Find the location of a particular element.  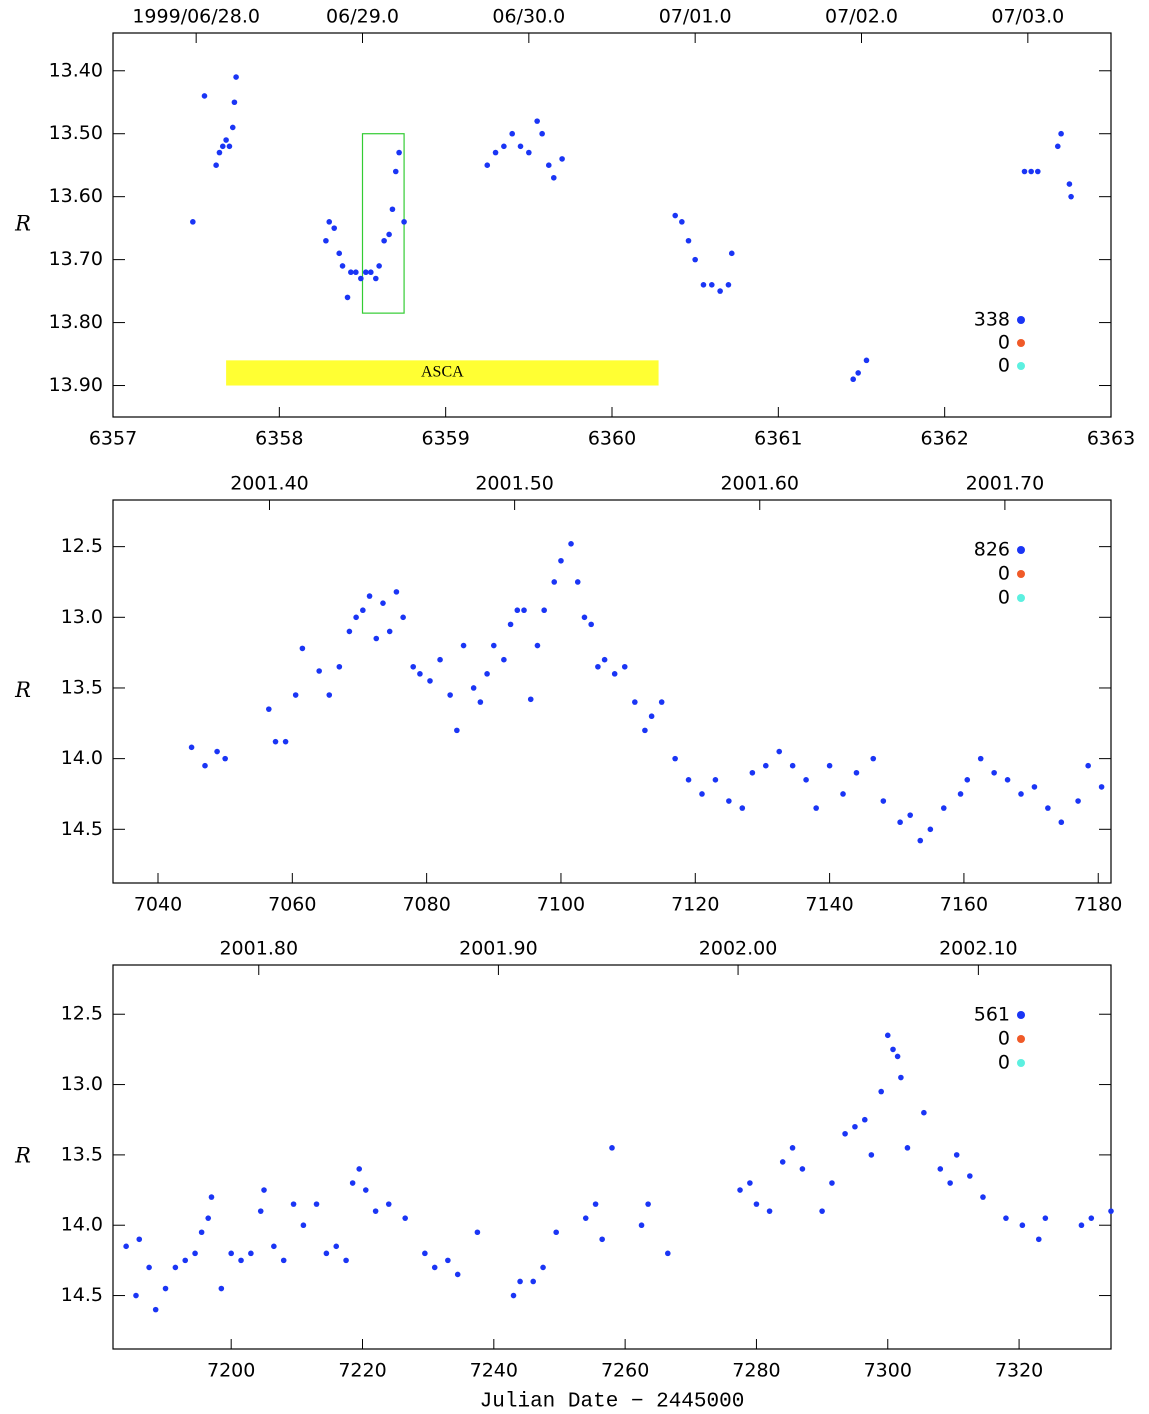

highlight-box is located at coordinates (383, 223).